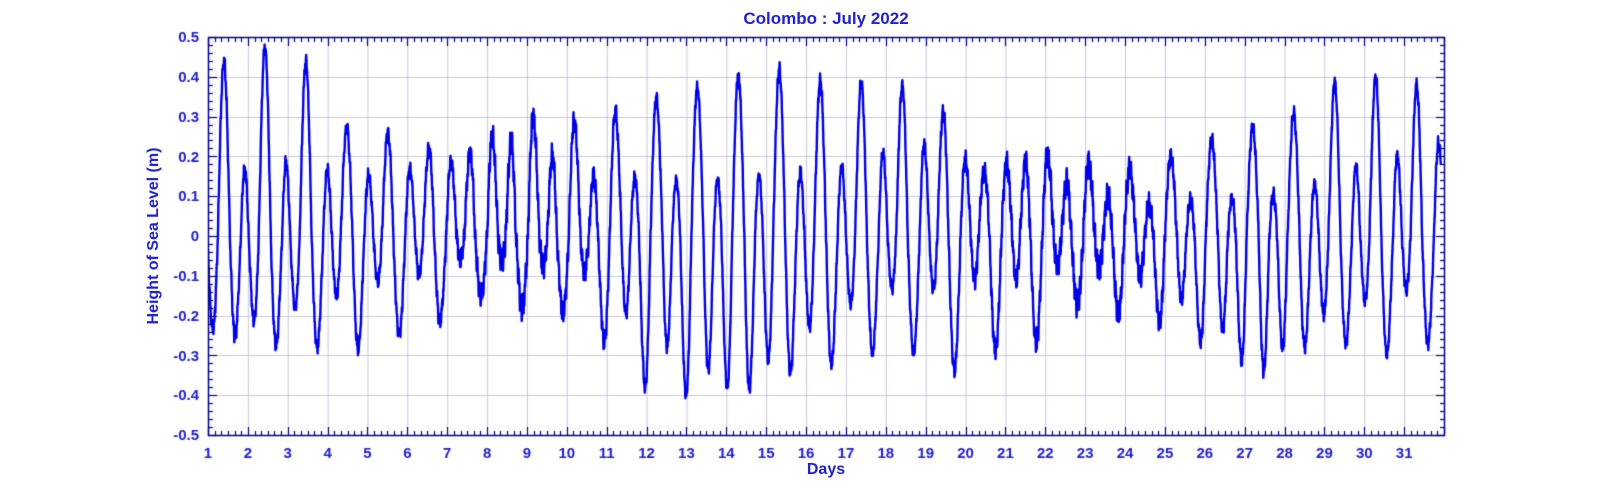 The width and height of the screenshot is (1600, 492). I want to click on x-axis-label: Days, so click(826, 469).